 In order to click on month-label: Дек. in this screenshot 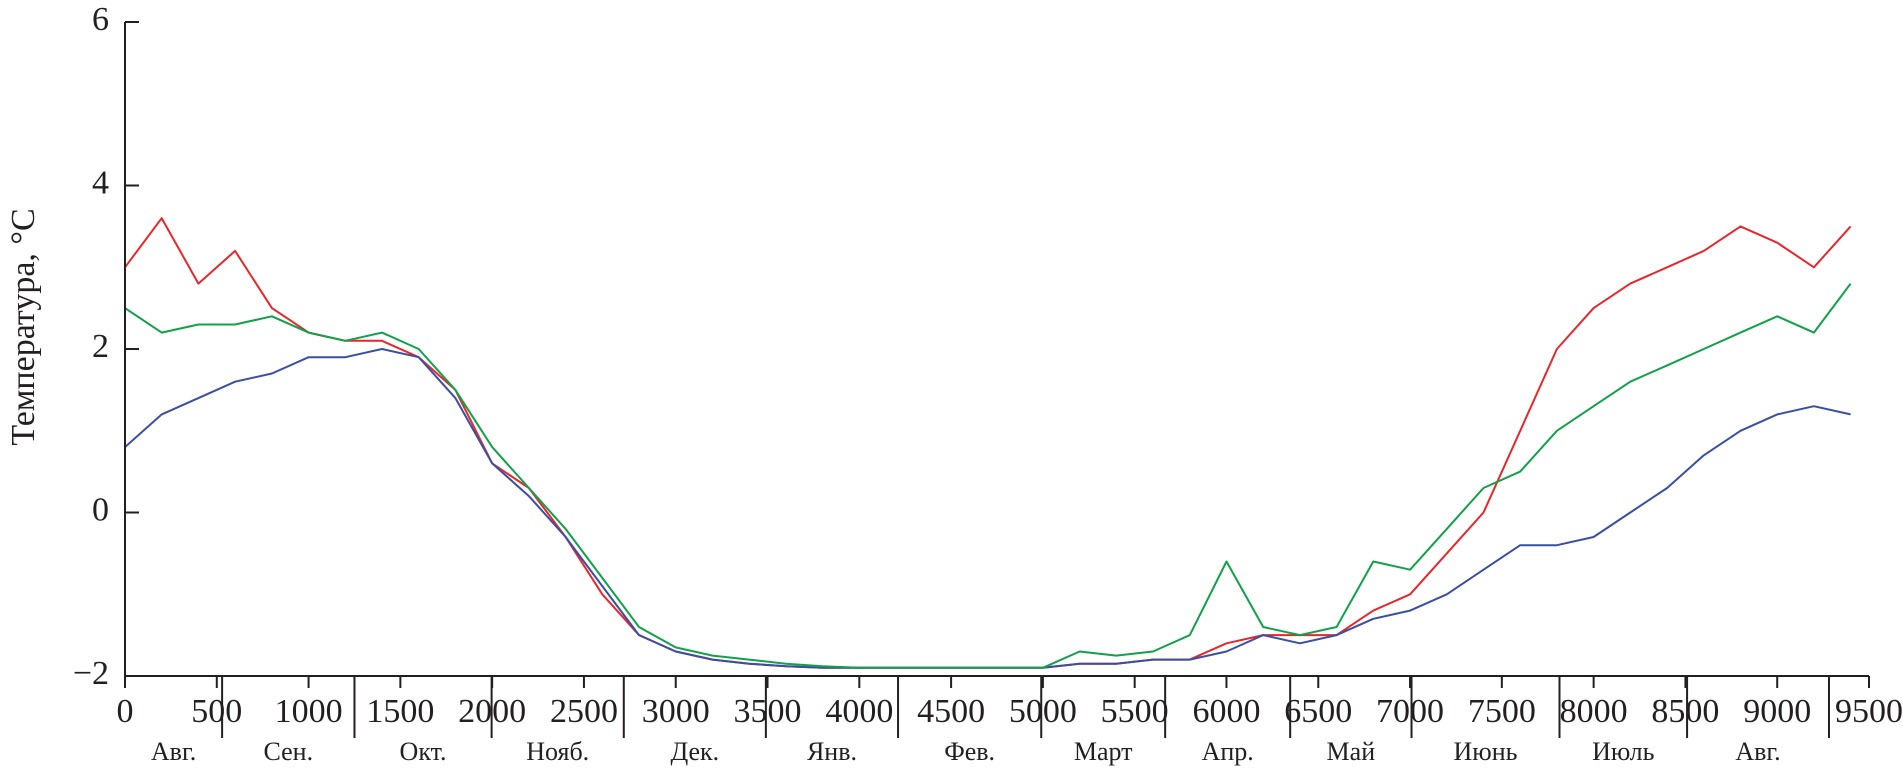, I will do `click(694, 751)`.